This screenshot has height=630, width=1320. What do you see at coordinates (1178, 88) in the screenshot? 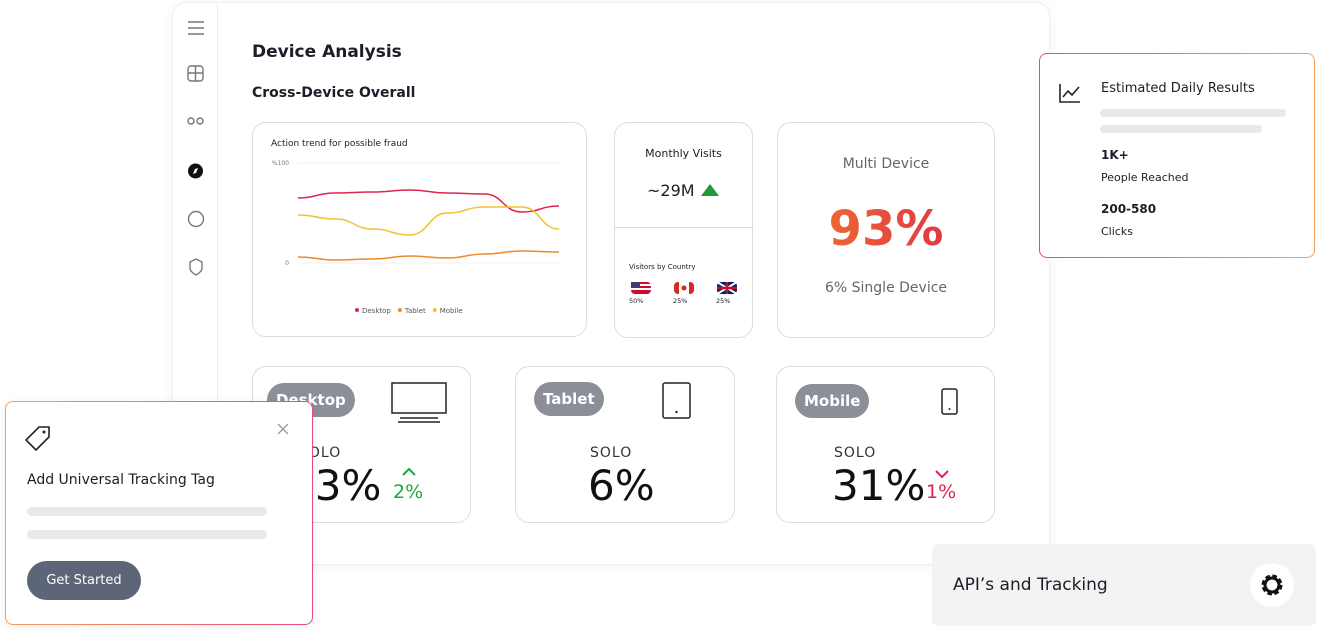
I see `results-title: Estimated Daily Results` at bounding box center [1178, 88].